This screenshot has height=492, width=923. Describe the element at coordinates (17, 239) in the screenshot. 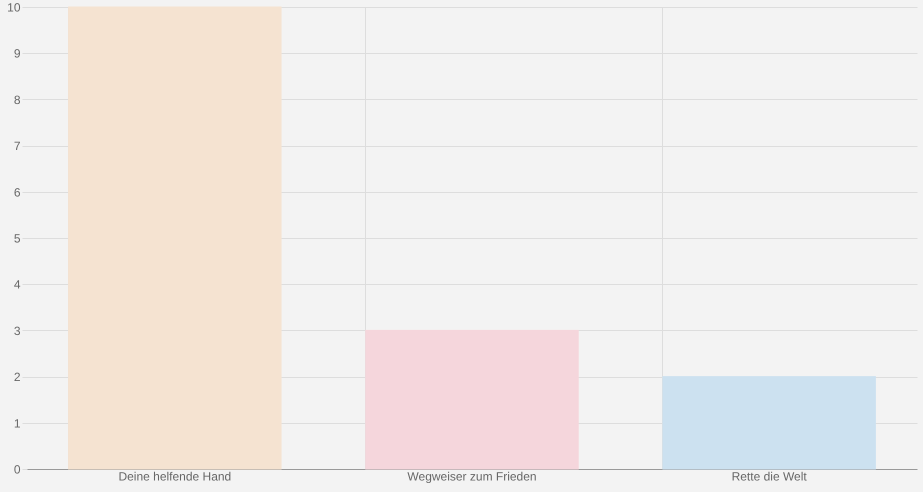

I see `y-tick-label: 5` at that location.